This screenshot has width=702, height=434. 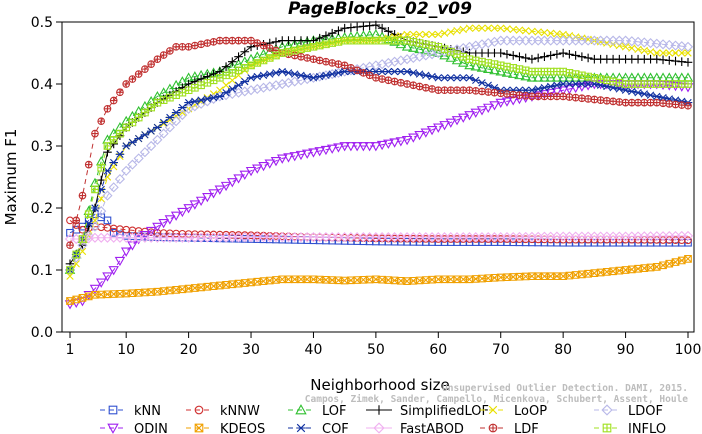 I want to click on x-tick-label: 30, so click(x=251, y=350).